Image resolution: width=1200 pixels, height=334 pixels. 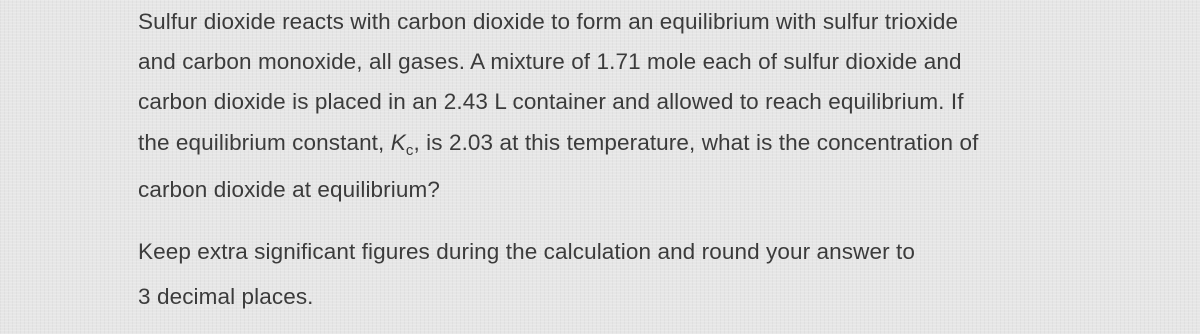 What do you see at coordinates (264, 142) in the screenshot?
I see `text: the equilibrium constant,` at bounding box center [264, 142].